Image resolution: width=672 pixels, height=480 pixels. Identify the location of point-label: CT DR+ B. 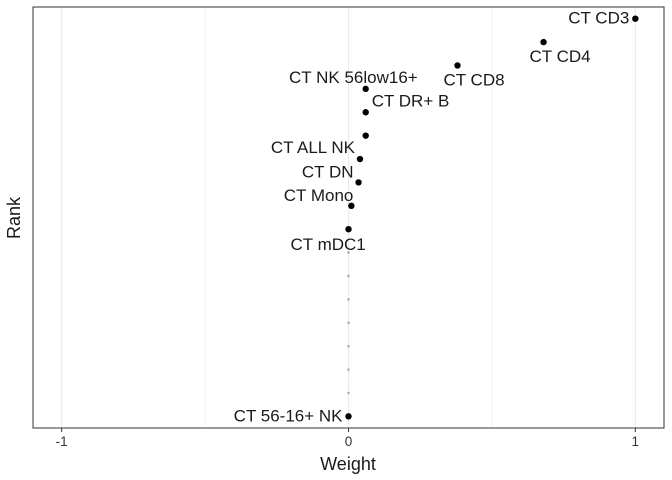
(411, 100).